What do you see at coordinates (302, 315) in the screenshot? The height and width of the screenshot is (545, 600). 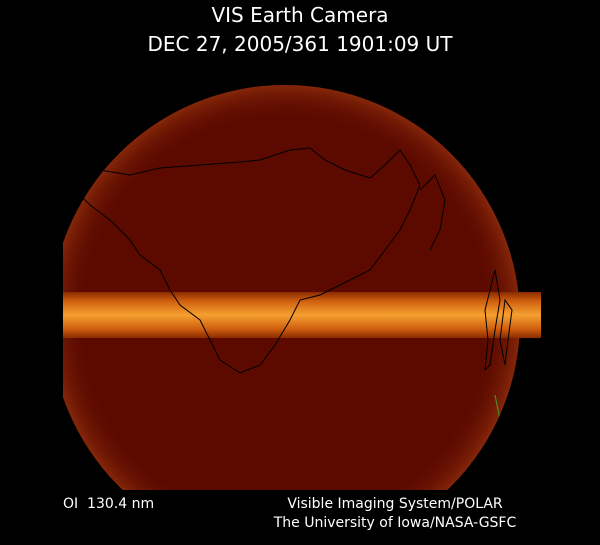 I see `airglow-band` at bounding box center [302, 315].